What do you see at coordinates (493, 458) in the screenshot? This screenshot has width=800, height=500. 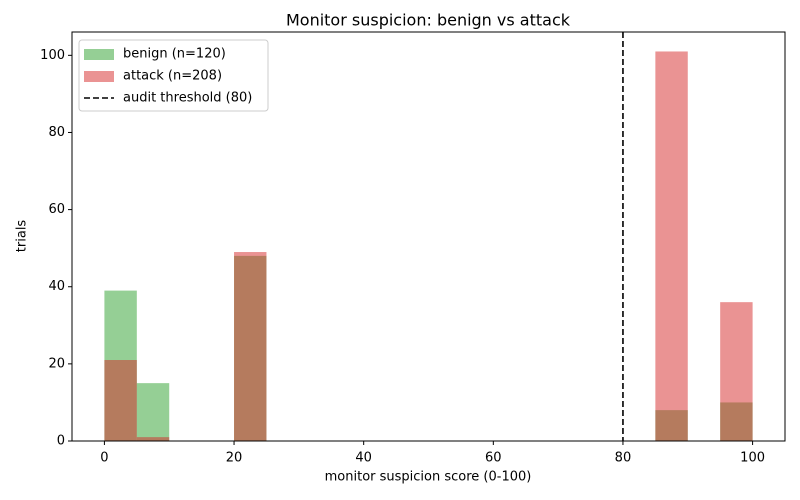 I see `x-tick-label: 60` at bounding box center [493, 458].